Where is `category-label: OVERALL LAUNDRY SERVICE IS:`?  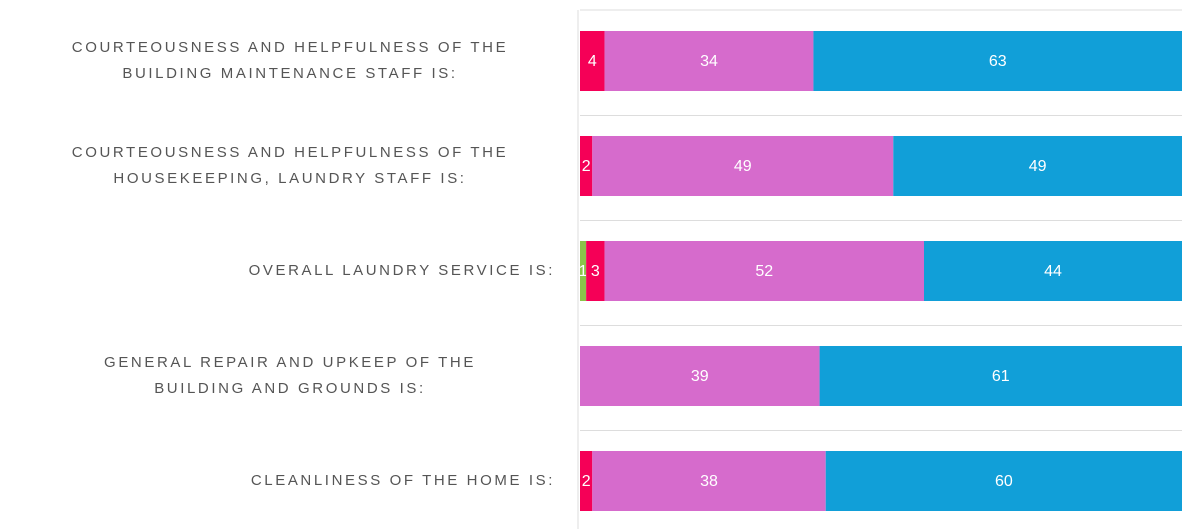
category-label: OVERALL LAUNDRY SERVICE IS: is located at coordinates (402, 270).